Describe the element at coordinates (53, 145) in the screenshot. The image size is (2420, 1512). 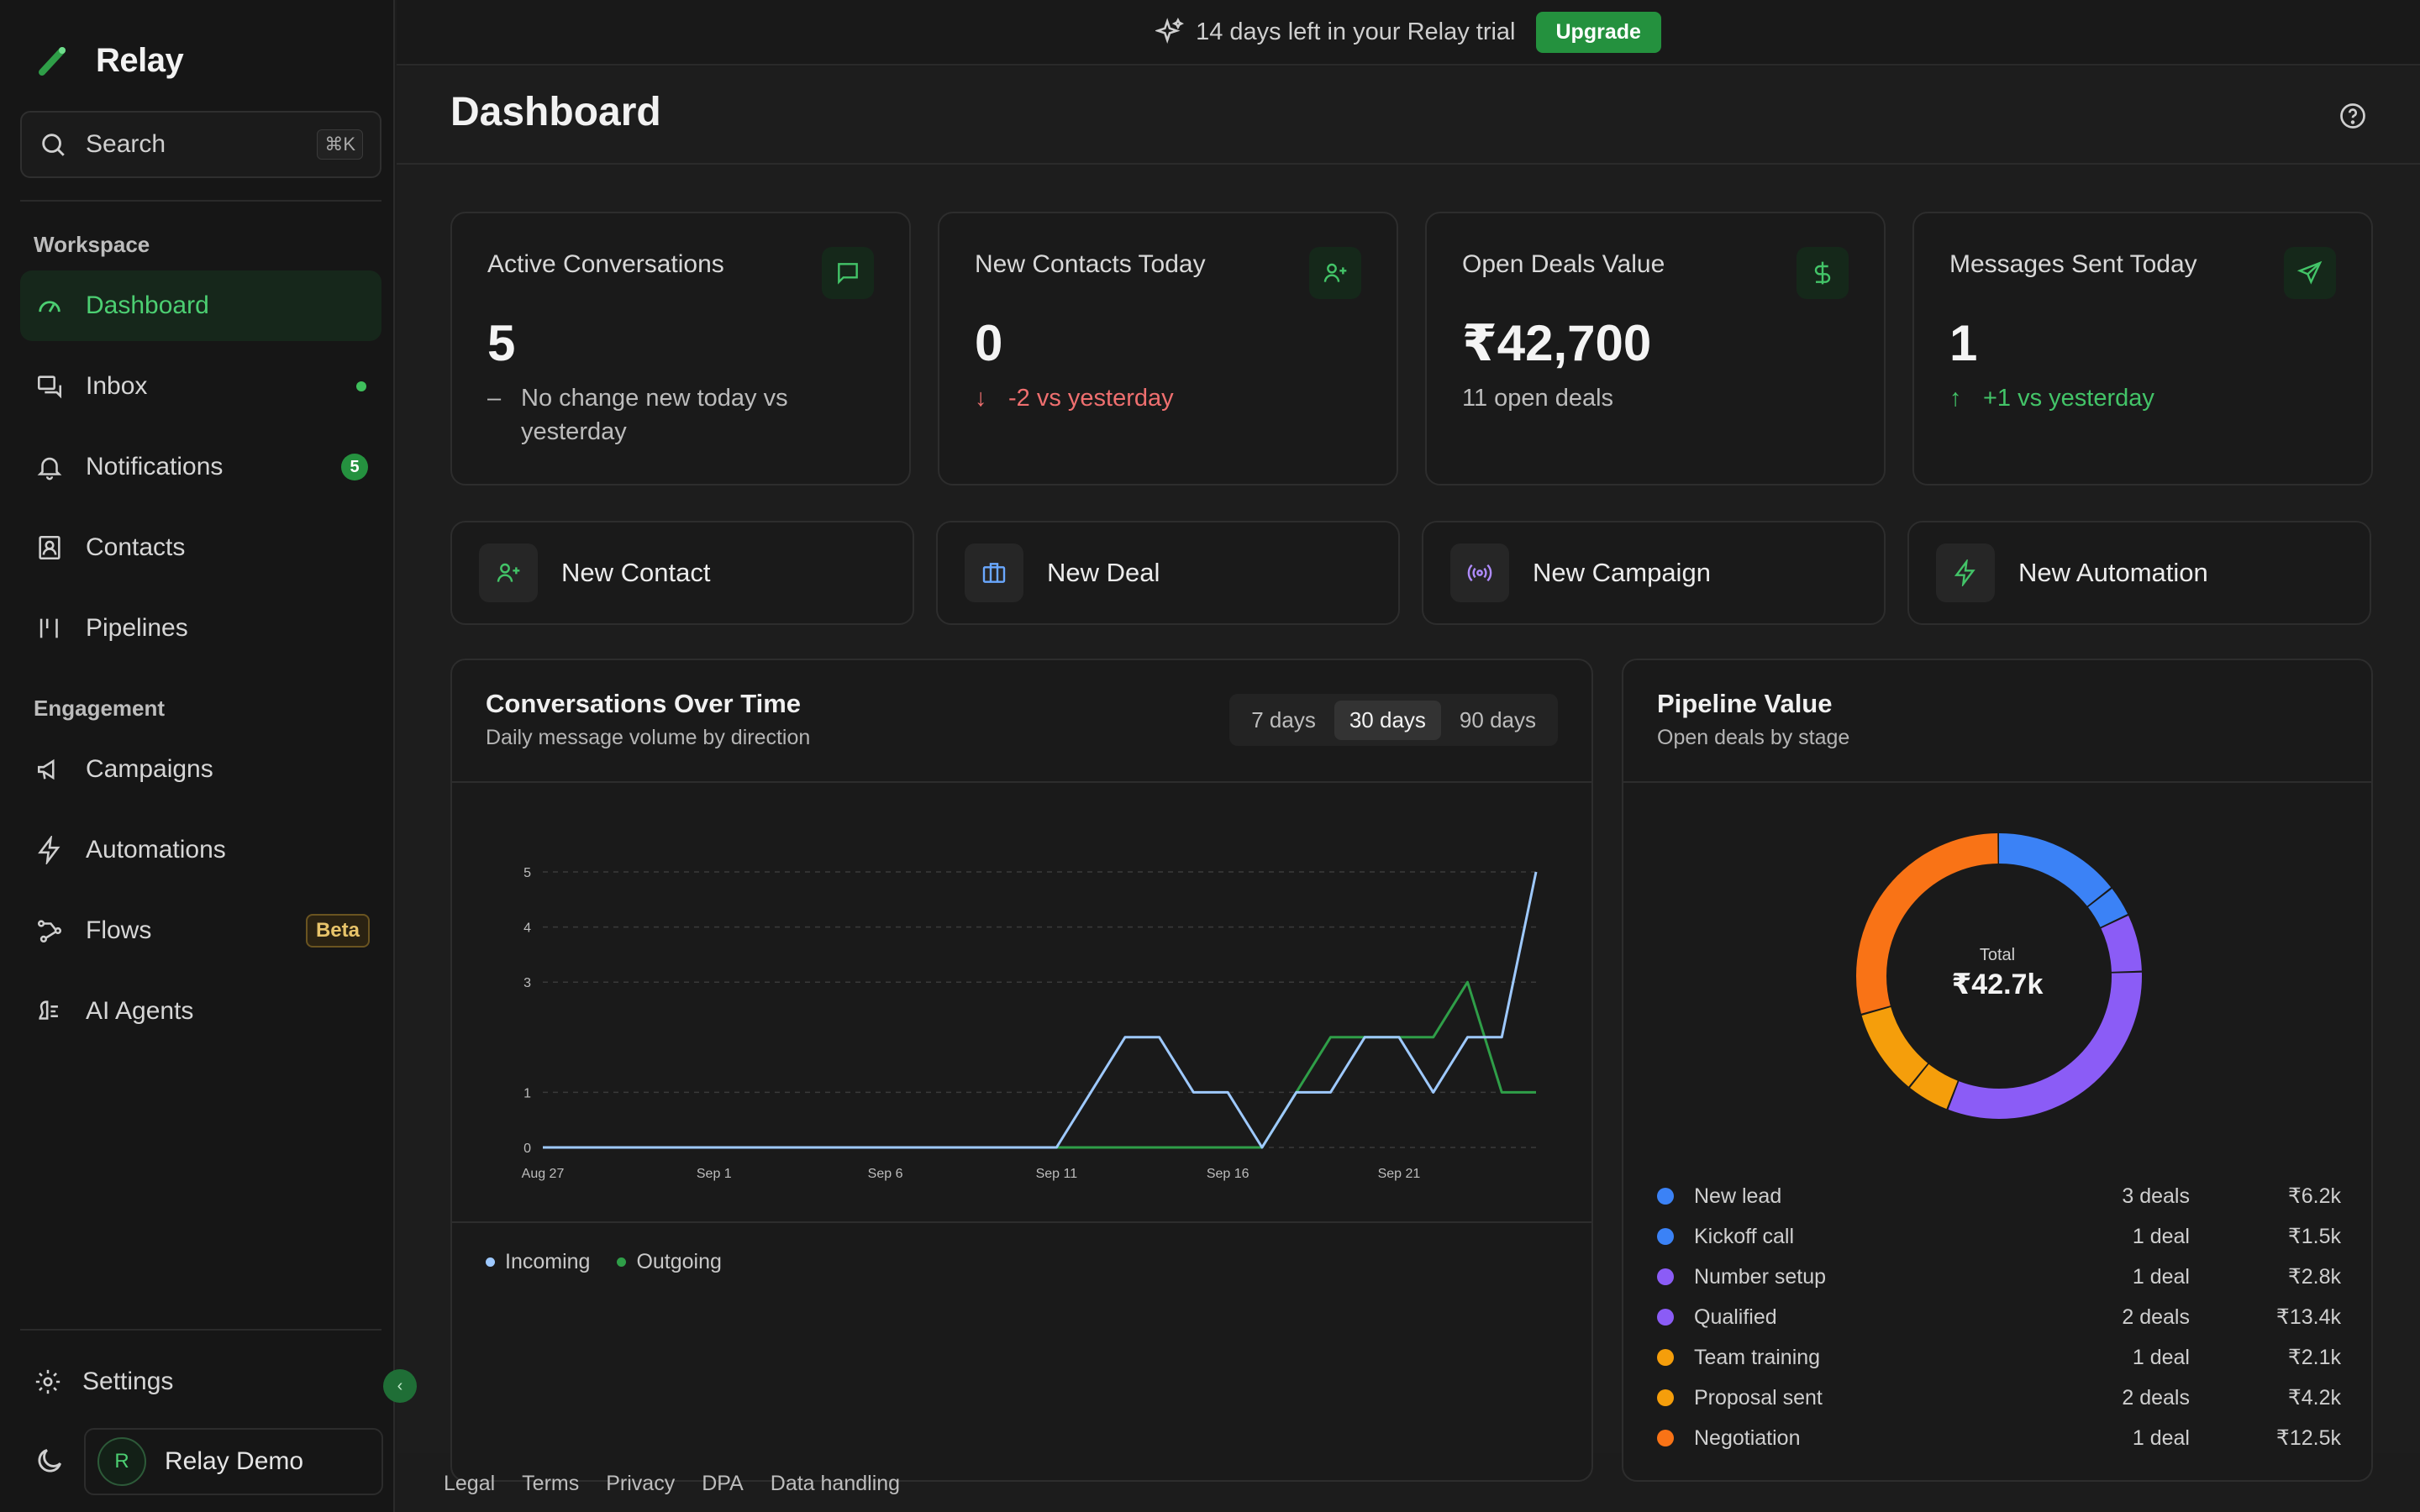
I see `search-icon` at that location.